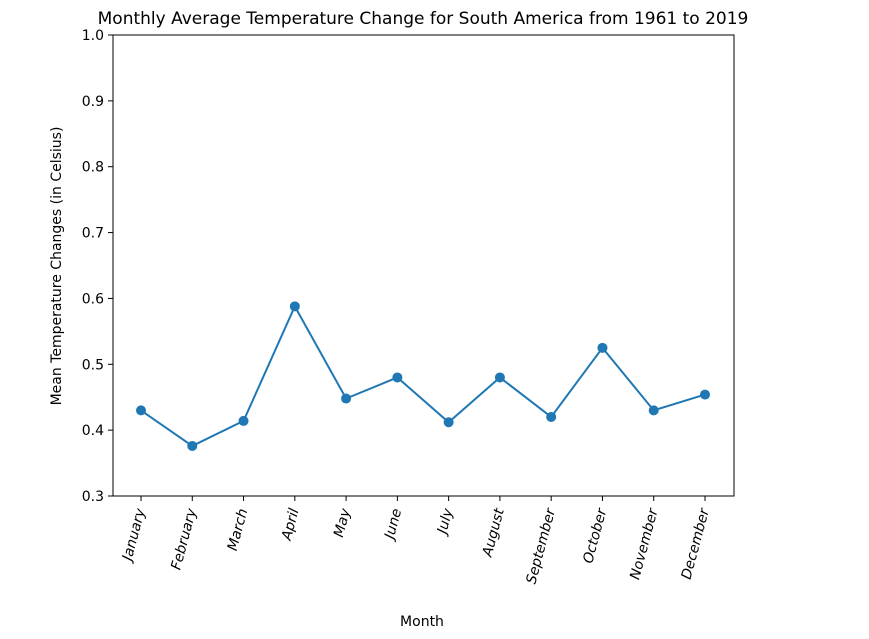  Describe the element at coordinates (644, 544) in the screenshot. I see `x-tick-label: November` at that location.